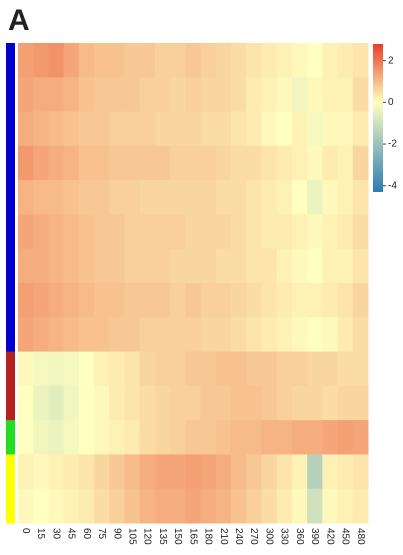 This screenshot has width=403, height=555. Describe the element at coordinates (392, 185) in the screenshot. I see `colorbar-tick-label: -4` at that location.